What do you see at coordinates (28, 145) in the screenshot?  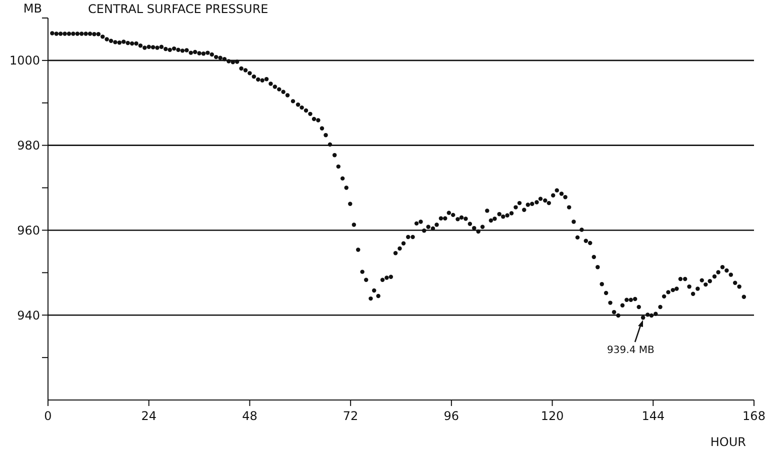 I see `y-tick-label: 980` at bounding box center [28, 145].